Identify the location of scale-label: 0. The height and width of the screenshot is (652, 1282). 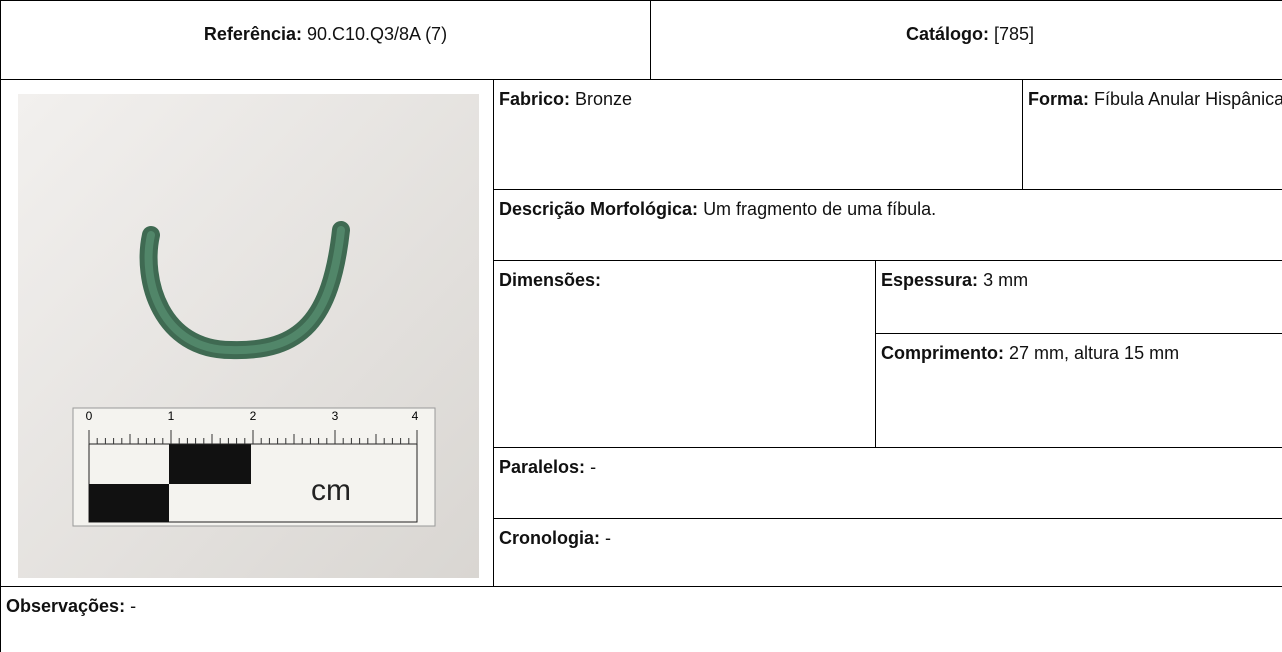
(89, 416).